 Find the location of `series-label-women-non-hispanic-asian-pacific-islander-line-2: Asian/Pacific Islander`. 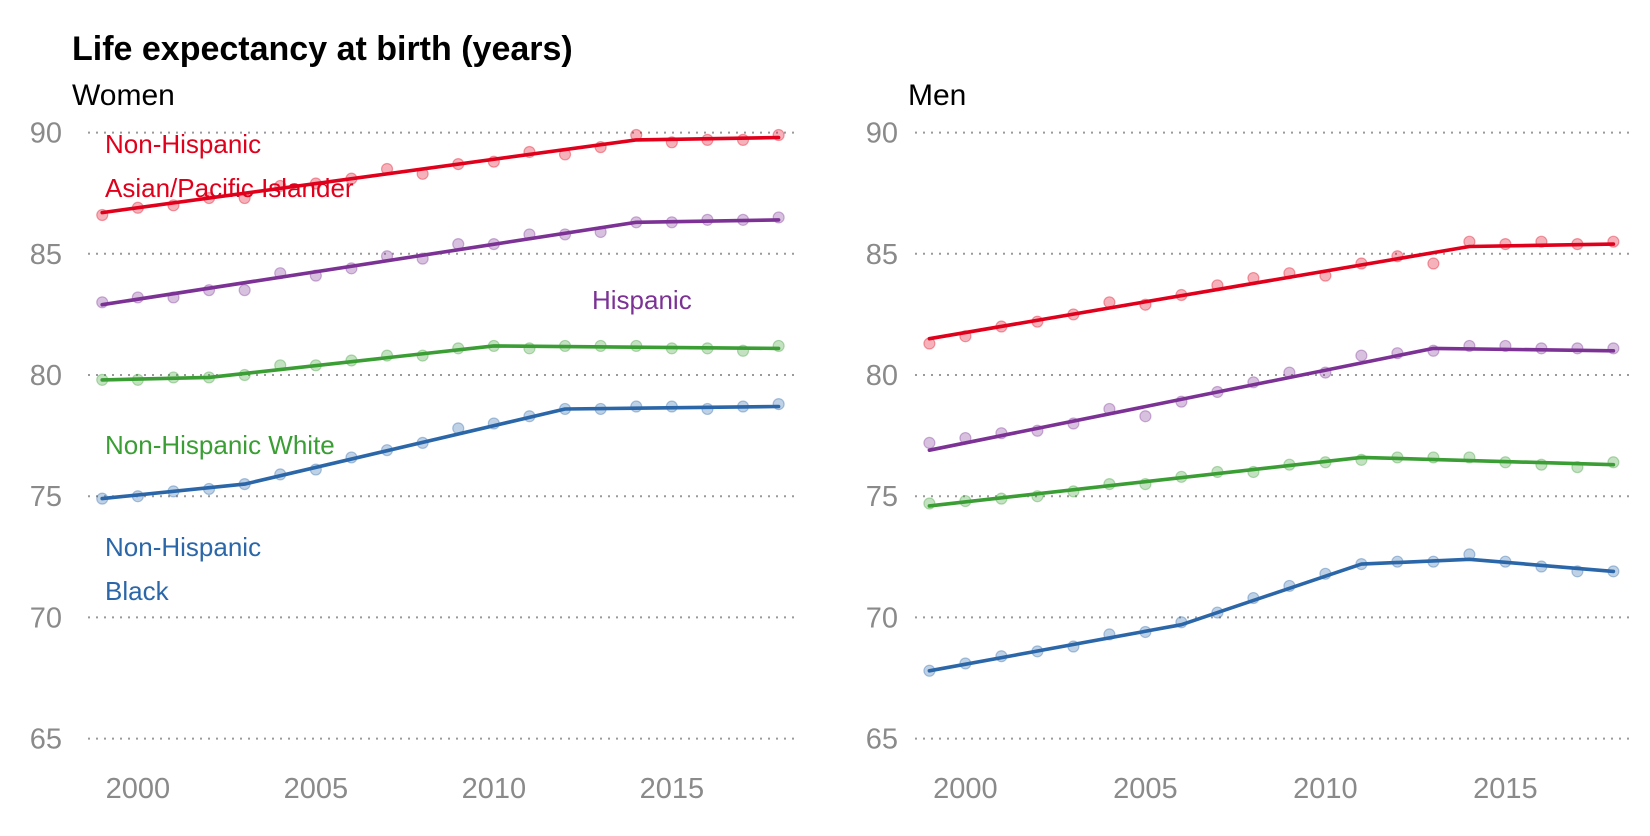

series-label-women-non-hispanic-asian-pacific-islander-line-2: Asian/Pacific Islander is located at coordinates (229, 188).